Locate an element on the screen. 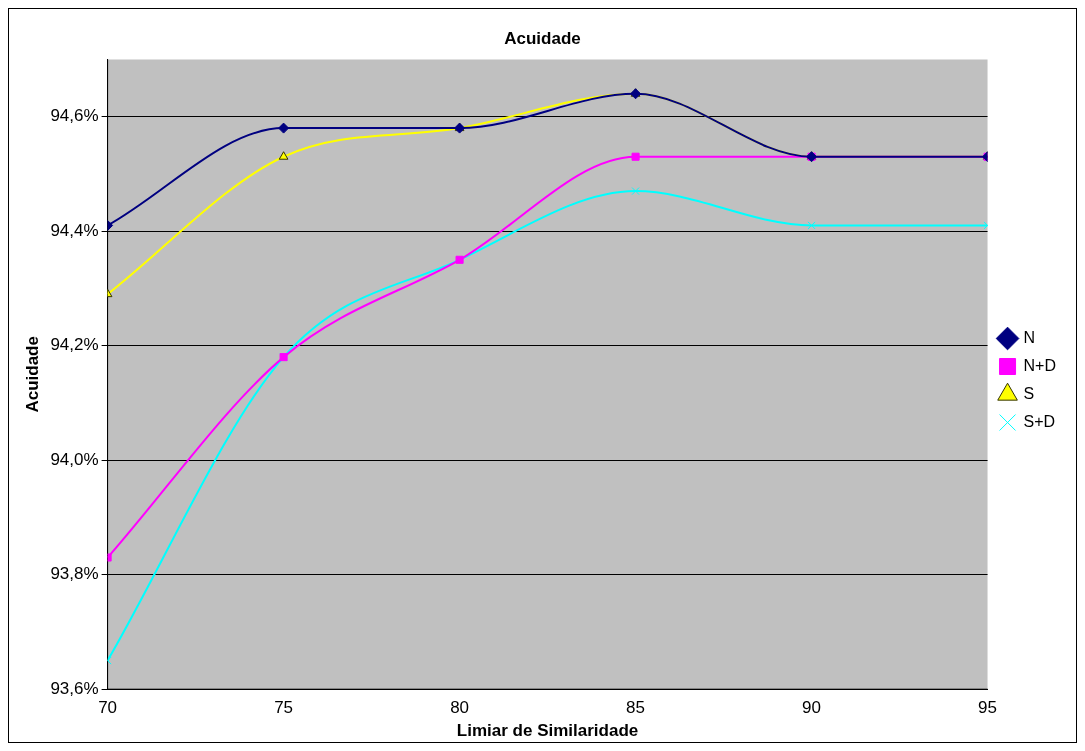 This screenshot has height=751, width=1085. y-tick-label: 94,6% is located at coordinates (74, 116).